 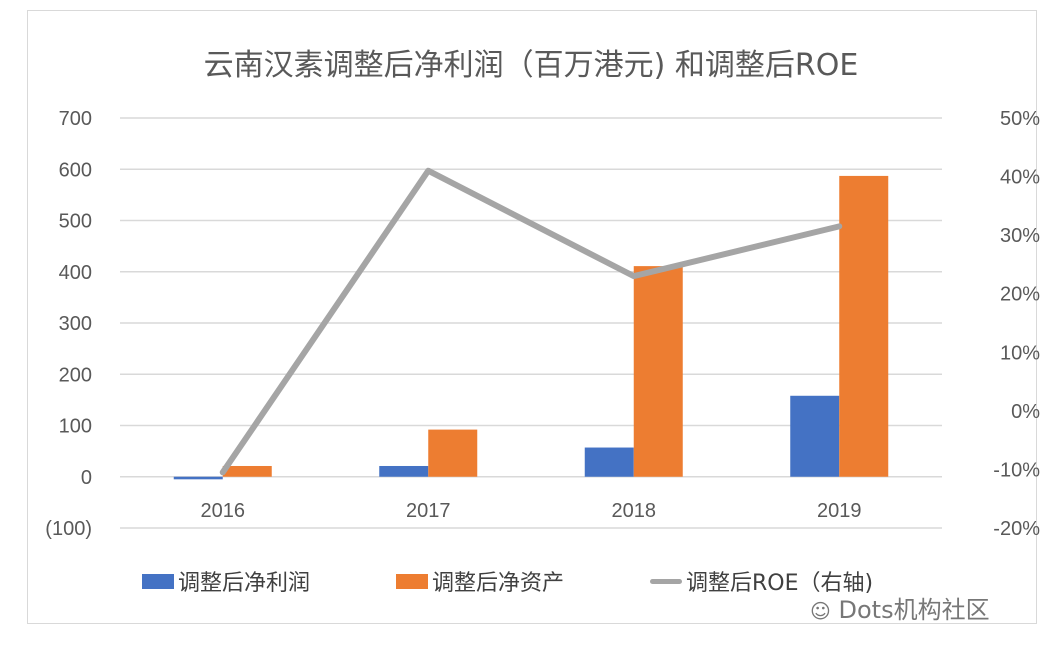 What do you see at coordinates (498, 583) in the screenshot?
I see `legend-label: 调整后净资产` at bounding box center [498, 583].